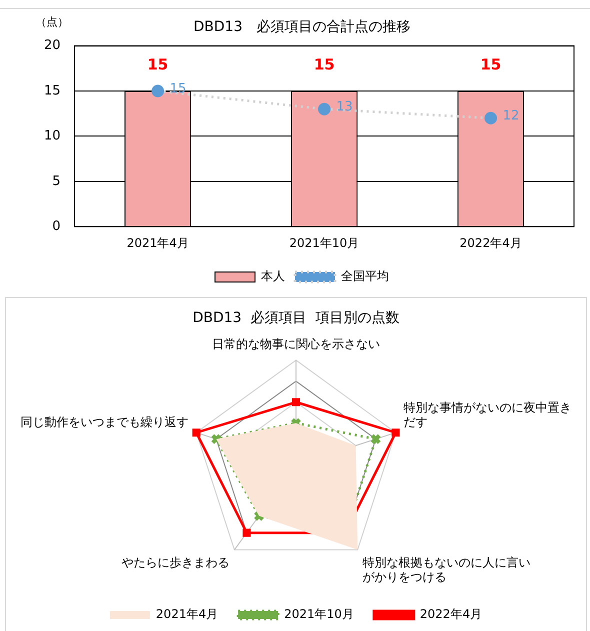  Describe the element at coordinates (176, 563) in the screenshot. I see `spoke-label: やたらに歩きまわる` at that location.